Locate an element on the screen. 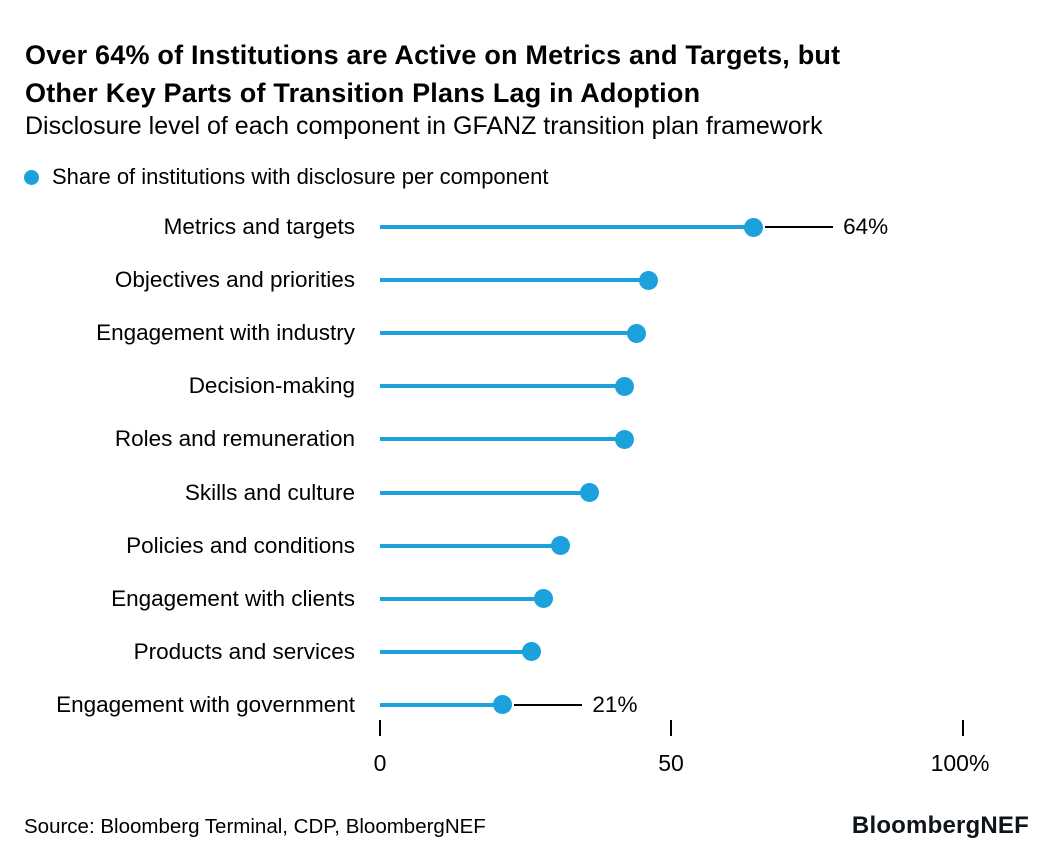 This screenshot has height=861, width=1054. category-label: Roles and remuneration is located at coordinates (234, 439).